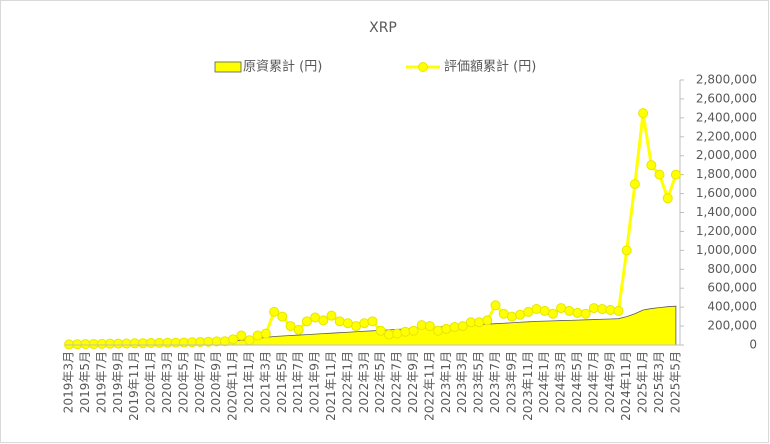  I want to click on x-tick-label: 2019年3月, so click(69, 382).